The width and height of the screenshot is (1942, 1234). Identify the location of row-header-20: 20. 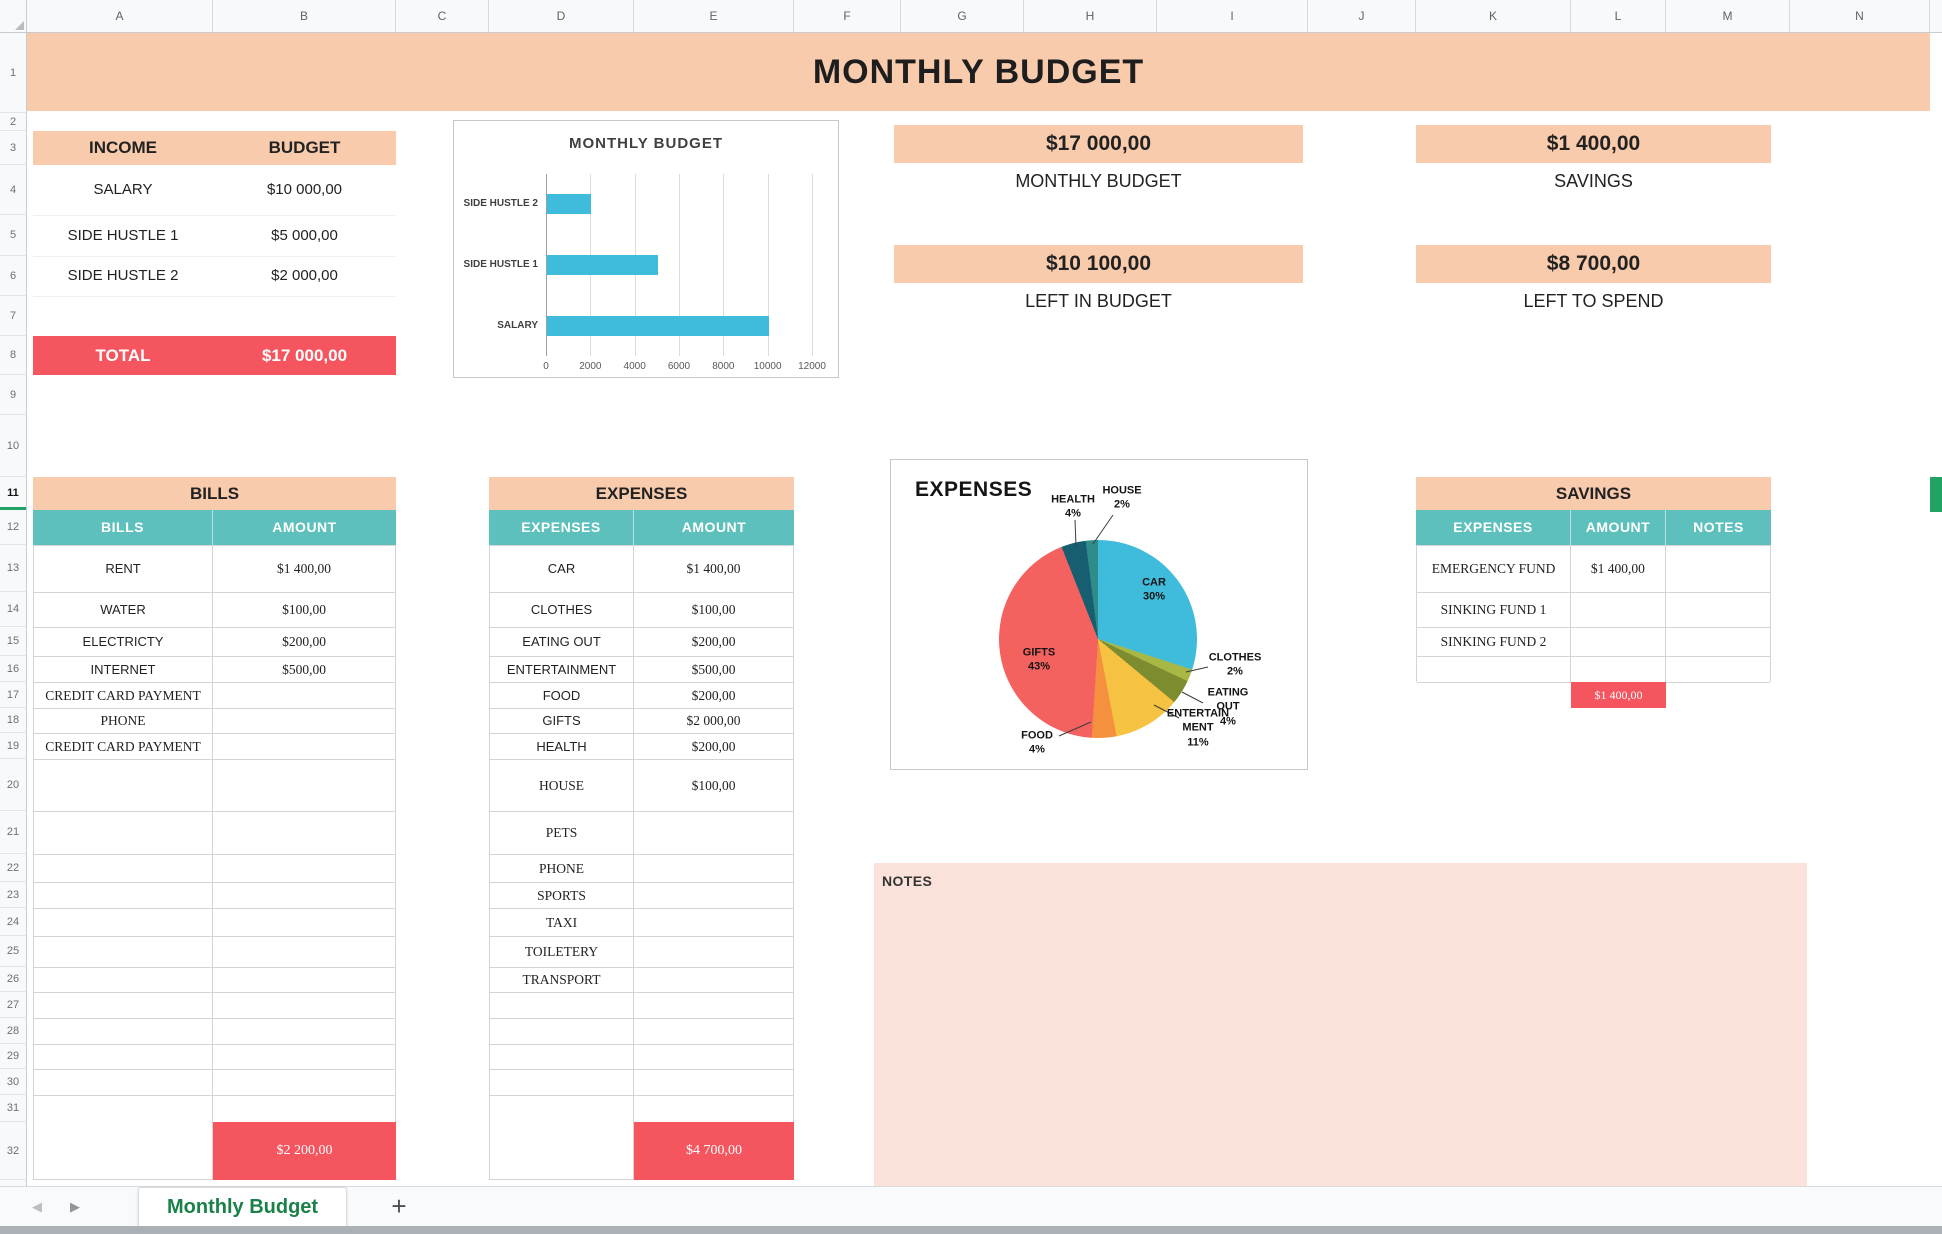
(13, 785).